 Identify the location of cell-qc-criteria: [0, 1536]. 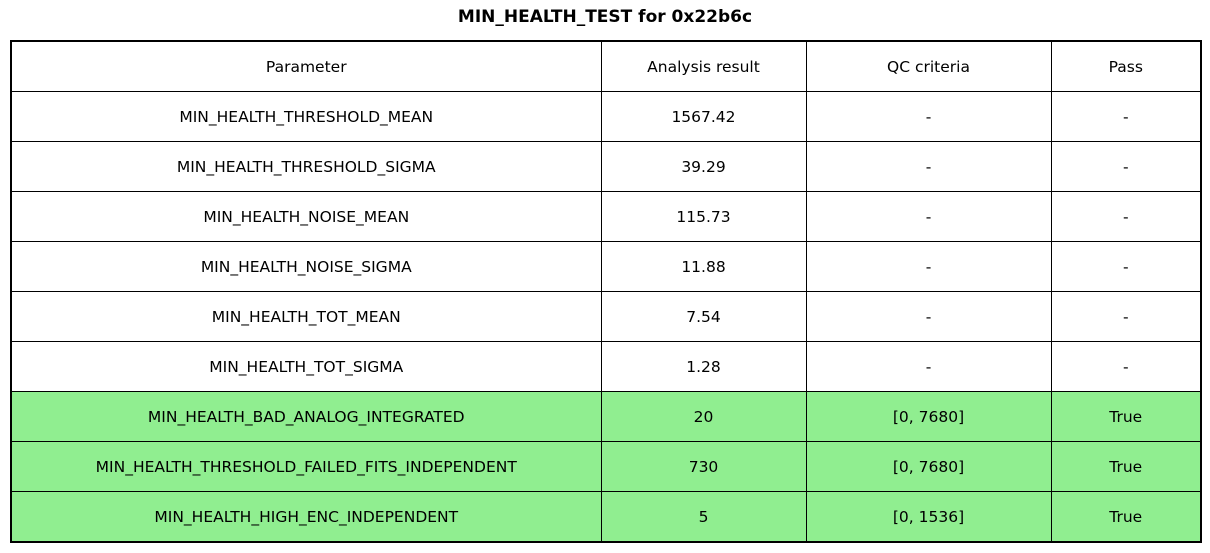
(928, 517).